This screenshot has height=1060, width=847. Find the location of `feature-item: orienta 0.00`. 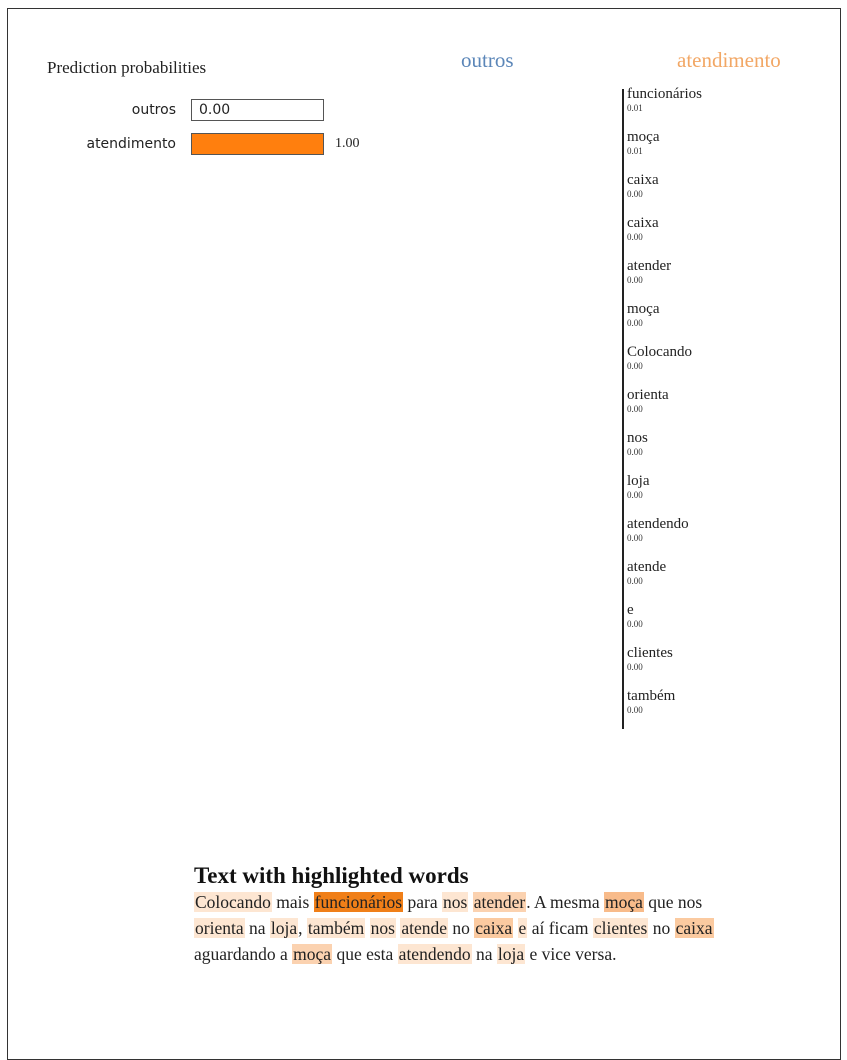

feature-item: orienta 0.00 is located at coordinates (727, 400).